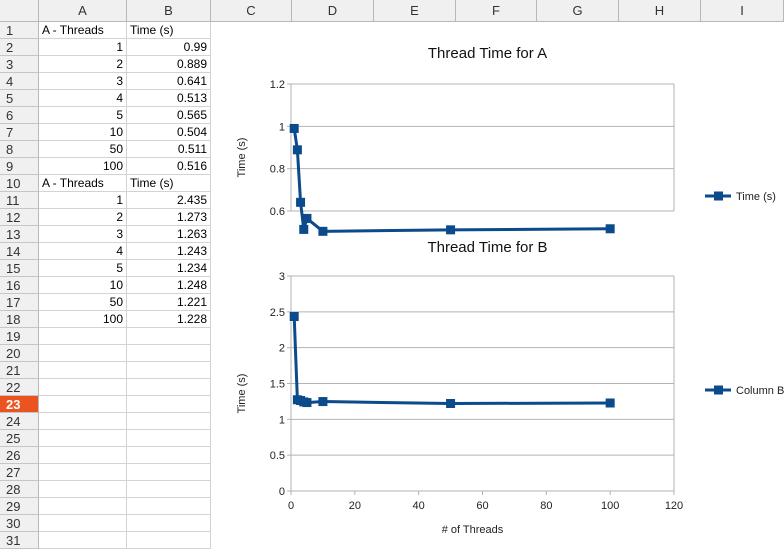 The image size is (784, 557). What do you see at coordinates (19, 421) in the screenshot?
I see `row-header-24: 24` at bounding box center [19, 421].